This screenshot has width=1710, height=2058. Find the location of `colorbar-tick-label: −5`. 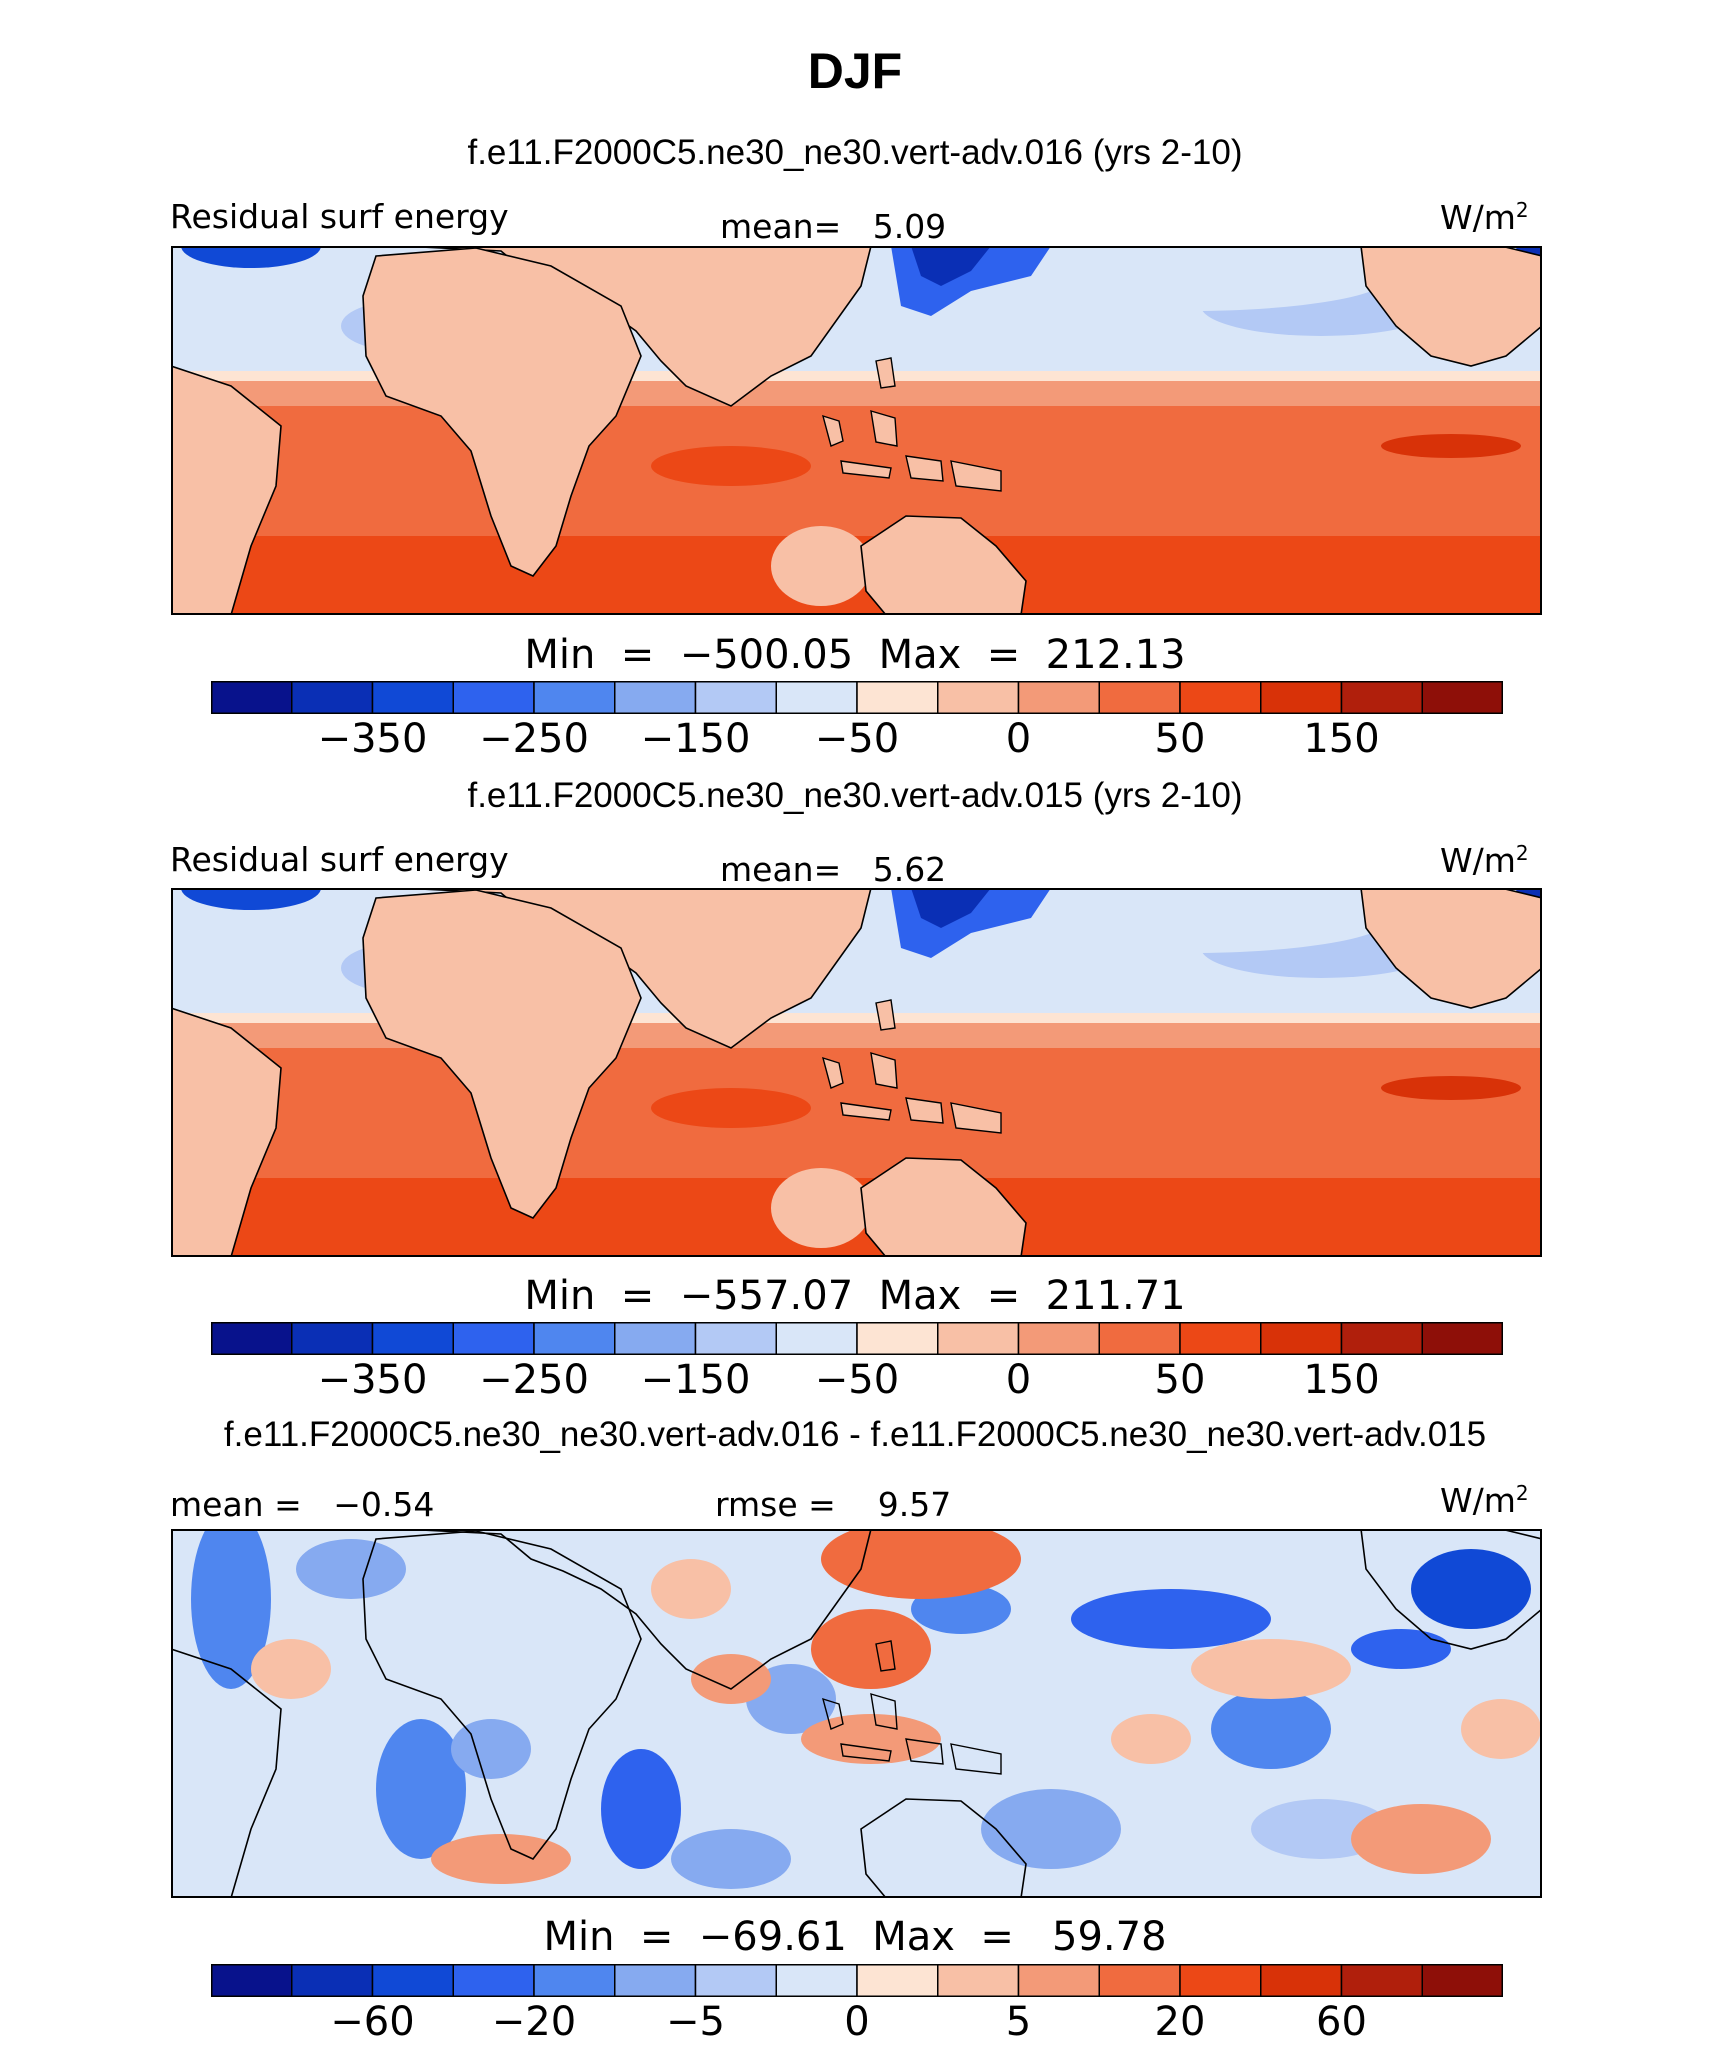

colorbar-tick-label: −5 is located at coordinates (695, 2022).